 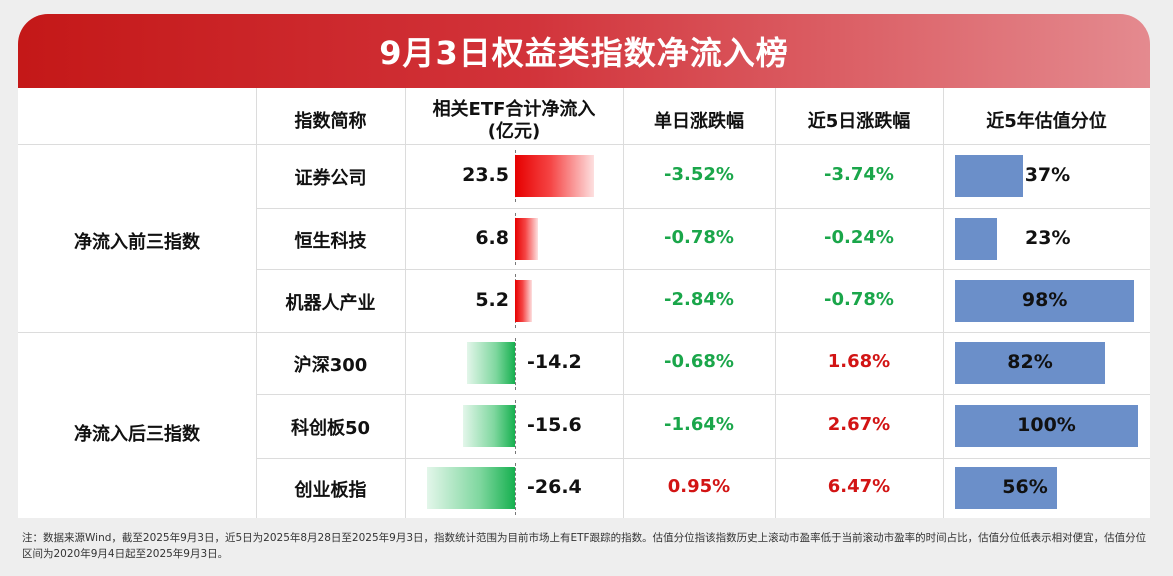 I want to click on daily-change: -1.64%, so click(x=699, y=424).